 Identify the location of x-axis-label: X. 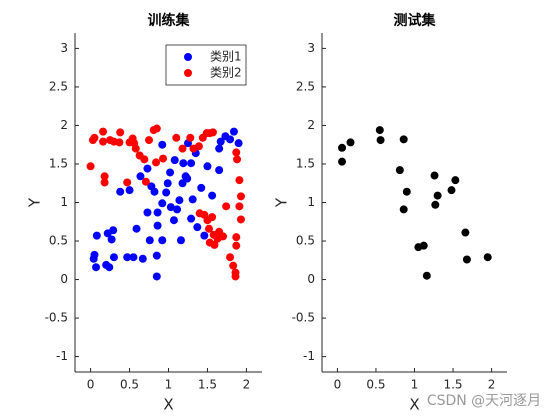
(414, 405).